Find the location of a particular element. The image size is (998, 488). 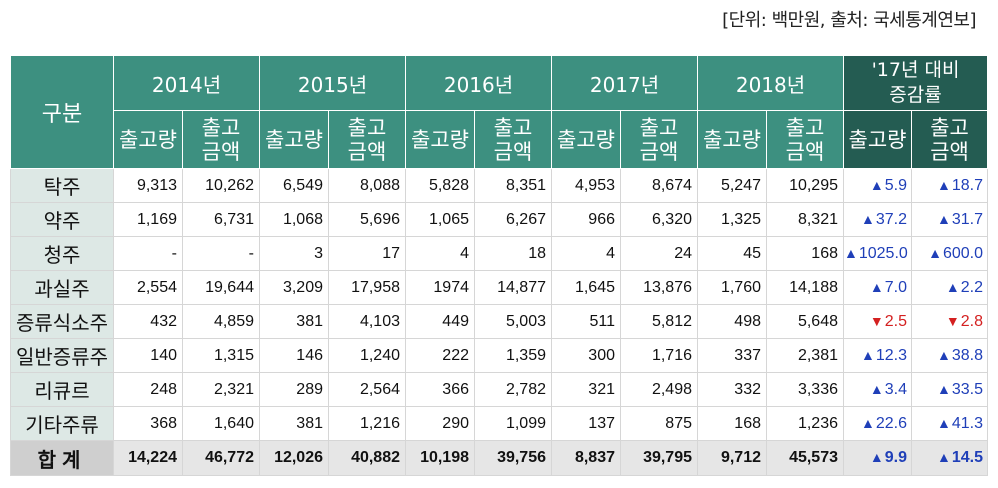

qty-cell: 146 is located at coordinates (294, 355).